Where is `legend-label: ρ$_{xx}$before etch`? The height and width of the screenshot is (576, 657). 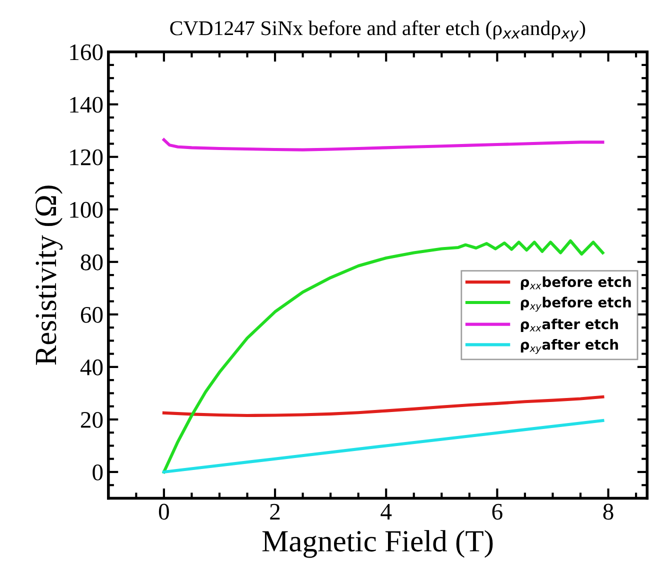
legend-label: ρ$_{xx}$before etch is located at coordinates (575, 283).